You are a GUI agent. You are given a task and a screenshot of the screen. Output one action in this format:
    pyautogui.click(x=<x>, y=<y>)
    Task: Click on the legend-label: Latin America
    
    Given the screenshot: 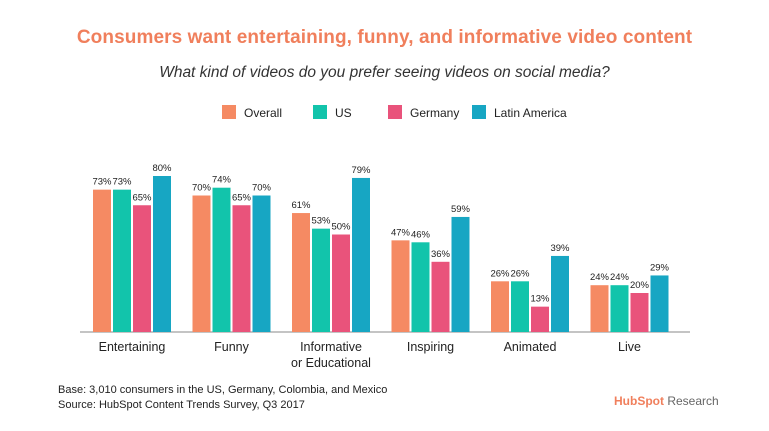 What is the action you would take?
    pyautogui.click(x=530, y=113)
    